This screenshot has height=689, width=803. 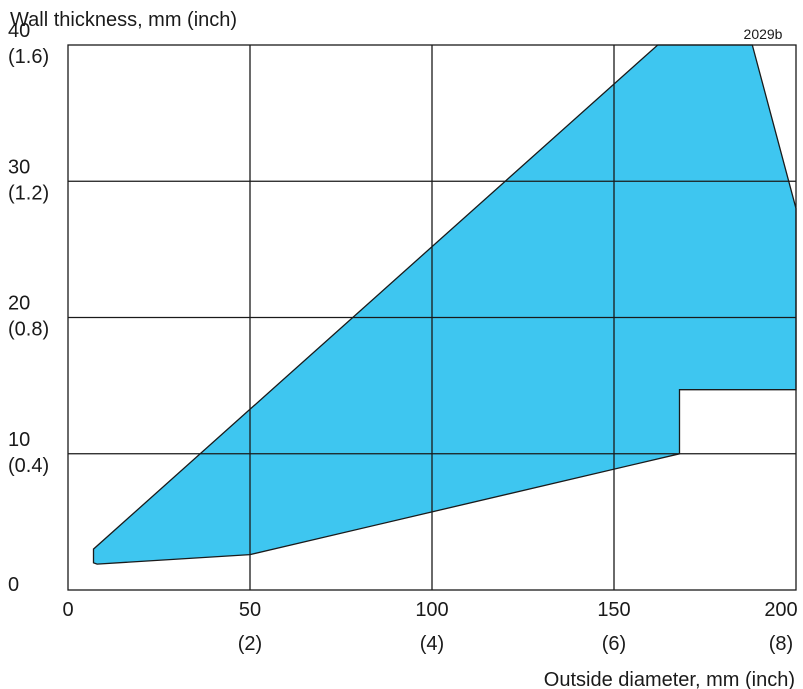 What do you see at coordinates (123, 20) in the screenshot?
I see `y-axis-label: Wall thickness, mm (inch)` at bounding box center [123, 20].